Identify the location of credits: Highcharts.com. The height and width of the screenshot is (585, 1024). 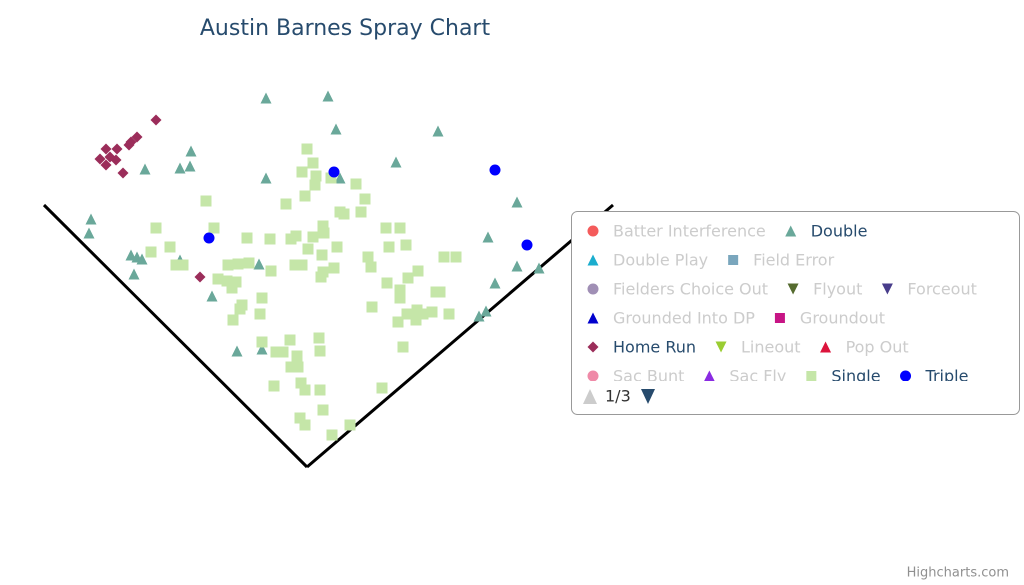
(958, 573).